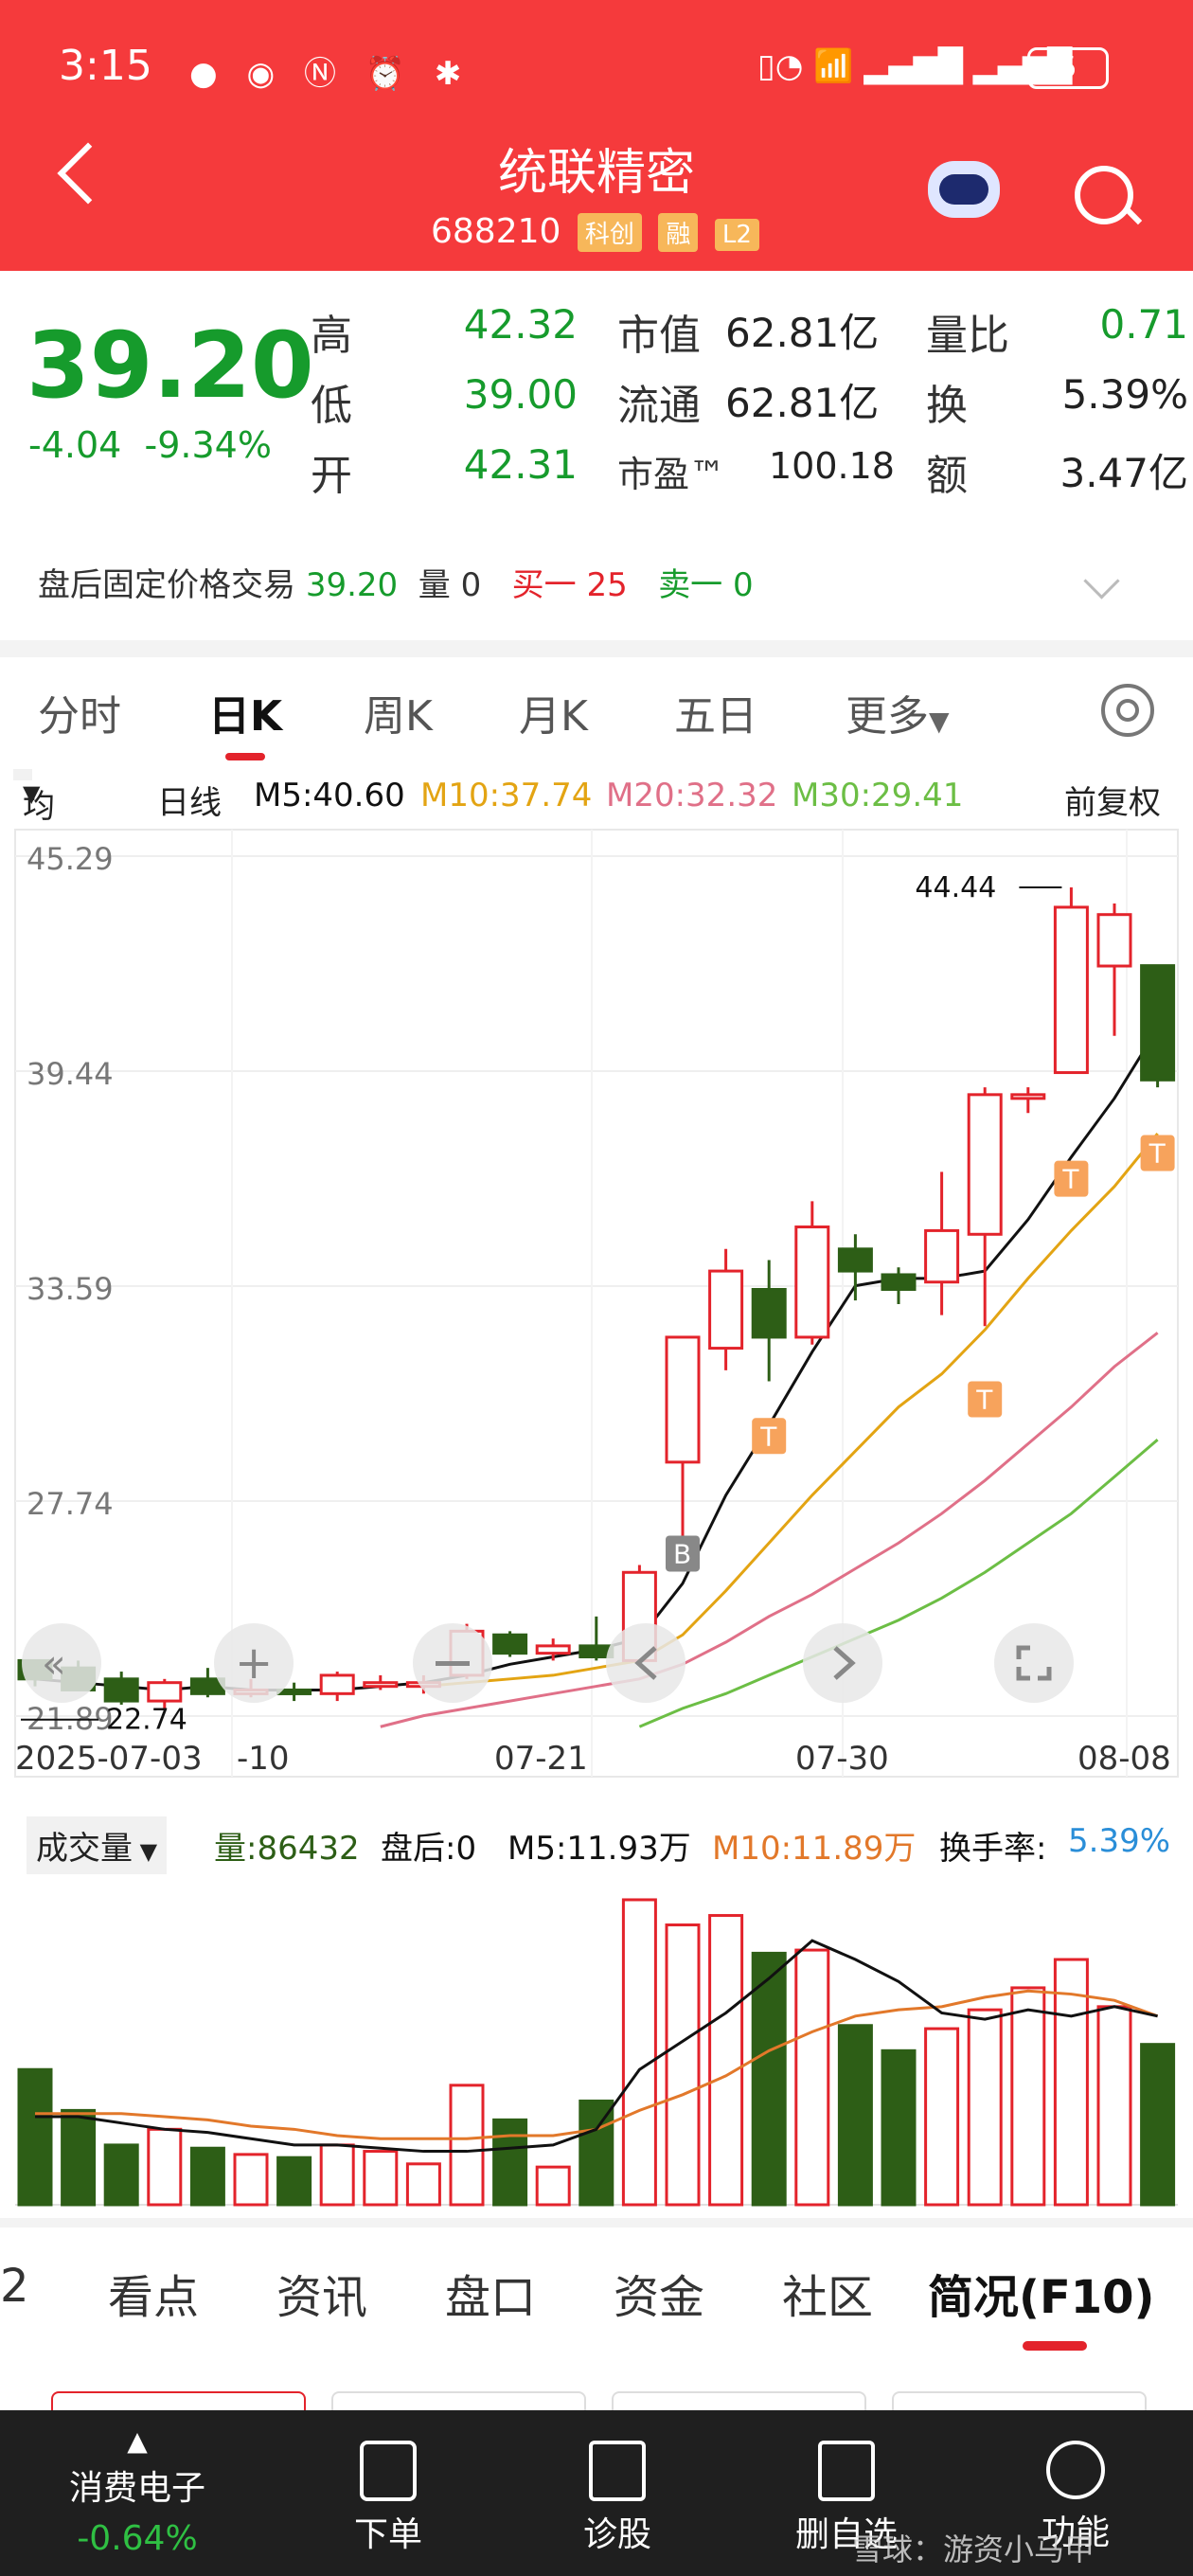  I want to click on robot-assistant-icon, so click(964, 189).